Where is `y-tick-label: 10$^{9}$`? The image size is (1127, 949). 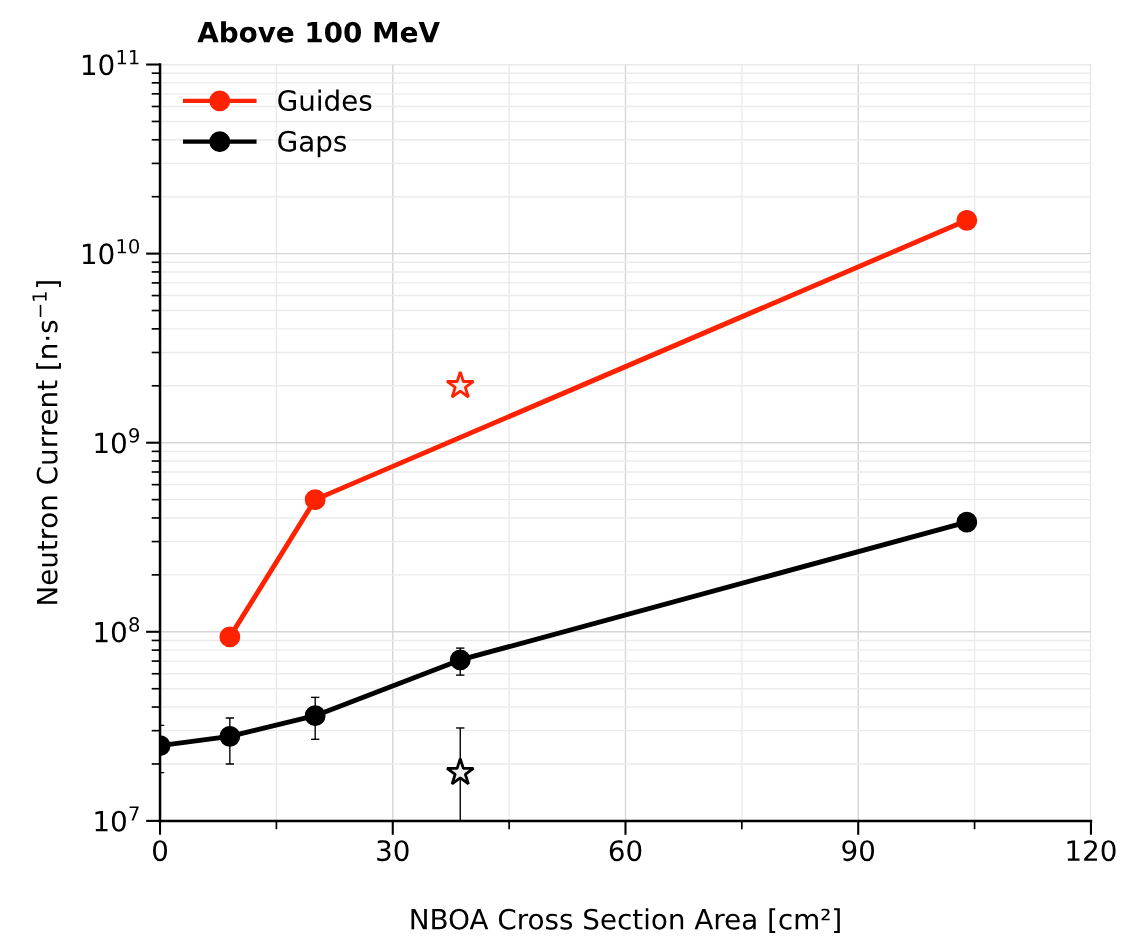
y-tick-label: 10$^{9}$ is located at coordinates (117, 440).